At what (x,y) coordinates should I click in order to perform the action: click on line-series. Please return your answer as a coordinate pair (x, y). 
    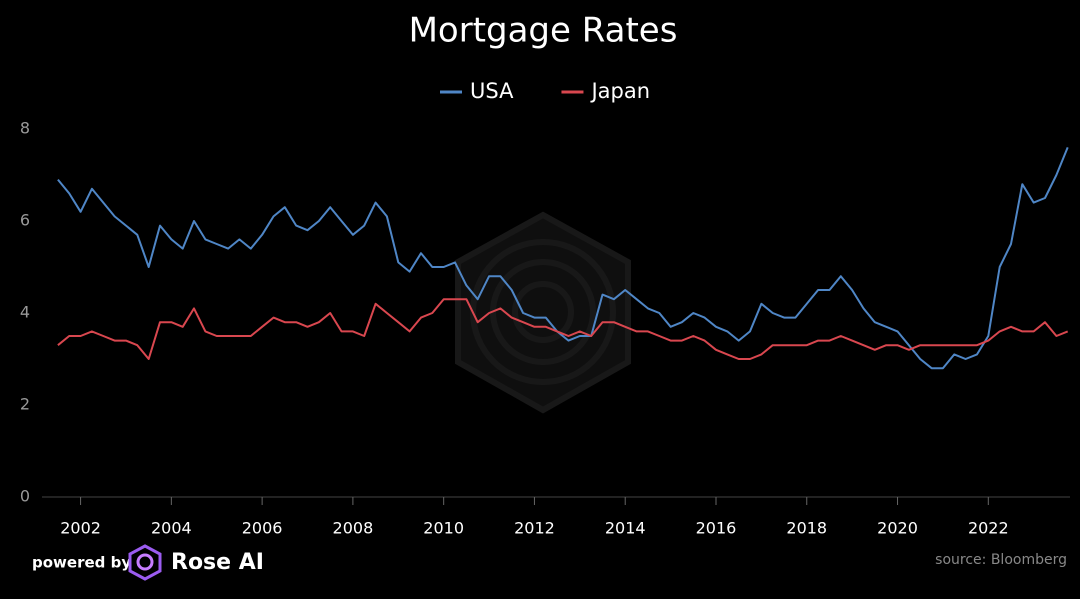
    Looking at the image, I should click on (563, 329).